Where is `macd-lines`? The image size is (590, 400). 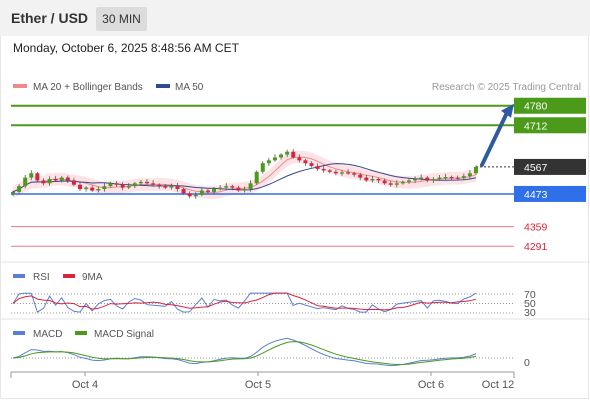
macd-lines is located at coordinates (262, 352).